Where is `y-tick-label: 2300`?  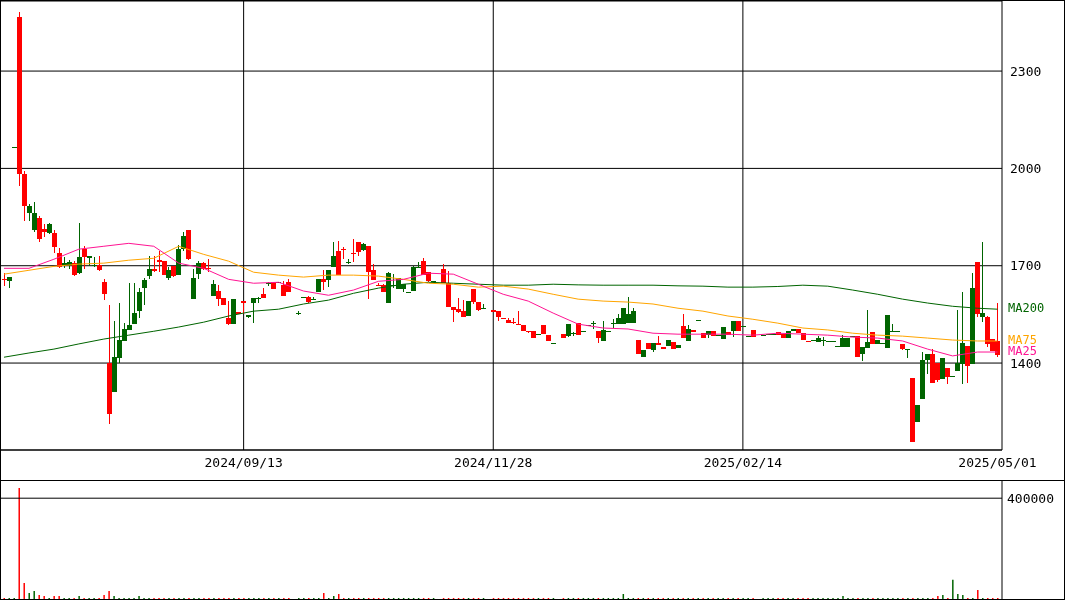
y-tick-label: 2300 is located at coordinates (1026, 71).